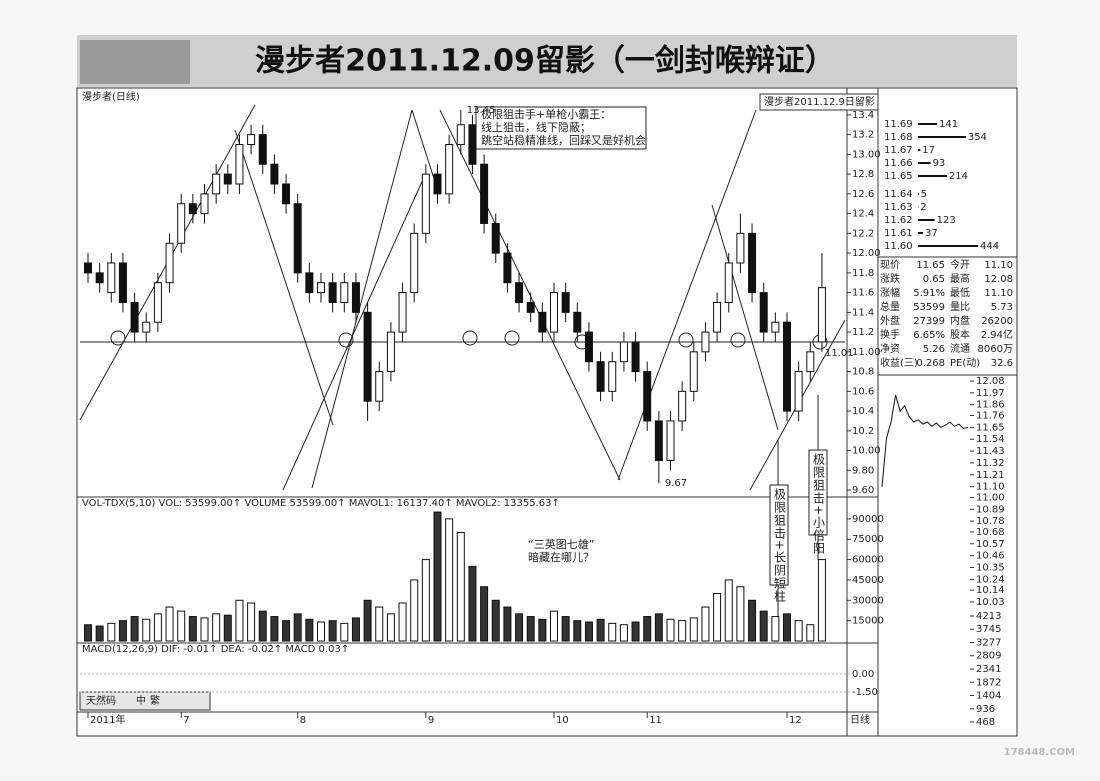  What do you see at coordinates (101, 700) in the screenshot?
I see `toolbar-item: 天然码` at bounding box center [101, 700].